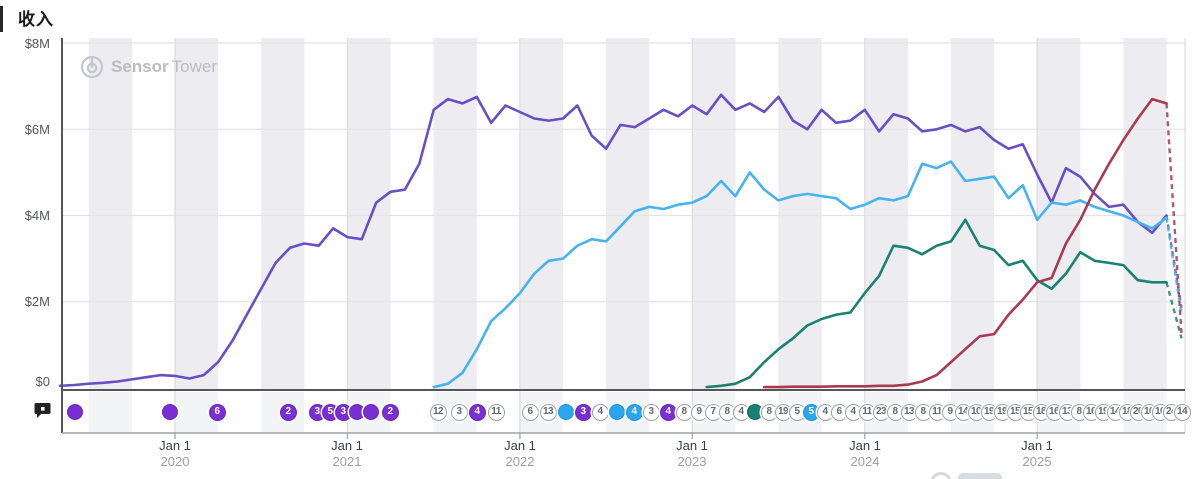 This screenshot has width=1200, height=479. I want to click on timeline-event-badge: 9, so click(950, 412).